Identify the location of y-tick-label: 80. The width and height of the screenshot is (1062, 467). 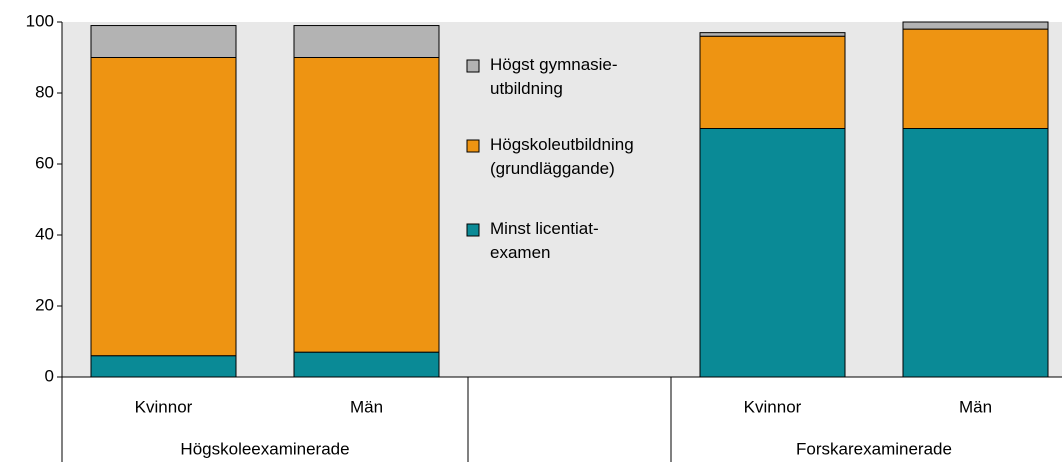
(44, 91).